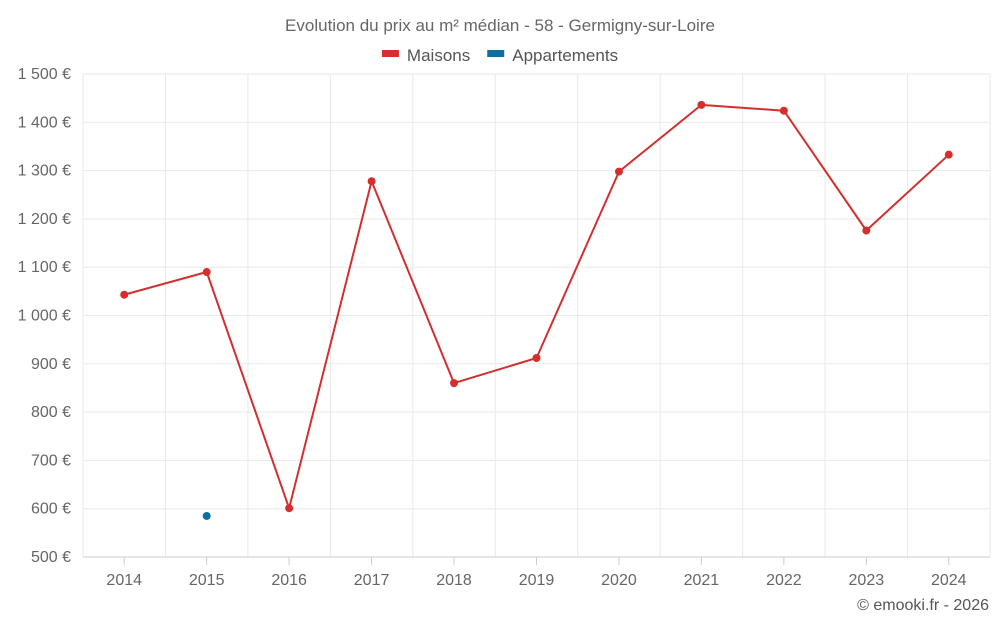 The image size is (1000, 625). I want to click on data-point-maisons-2014, so click(124, 294).